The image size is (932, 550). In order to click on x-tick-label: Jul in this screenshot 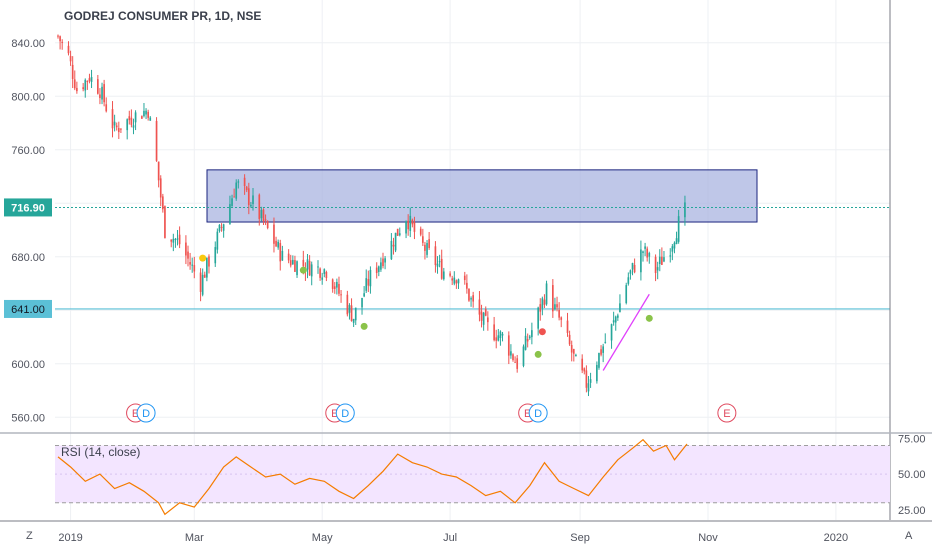, I will do `click(450, 538)`.